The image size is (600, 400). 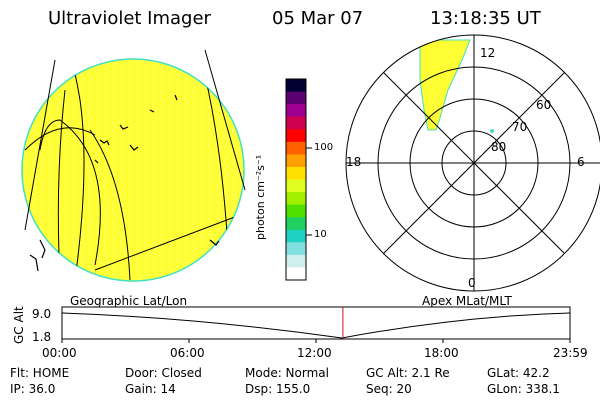 I want to click on mlat-label-60: 60, so click(x=544, y=105).